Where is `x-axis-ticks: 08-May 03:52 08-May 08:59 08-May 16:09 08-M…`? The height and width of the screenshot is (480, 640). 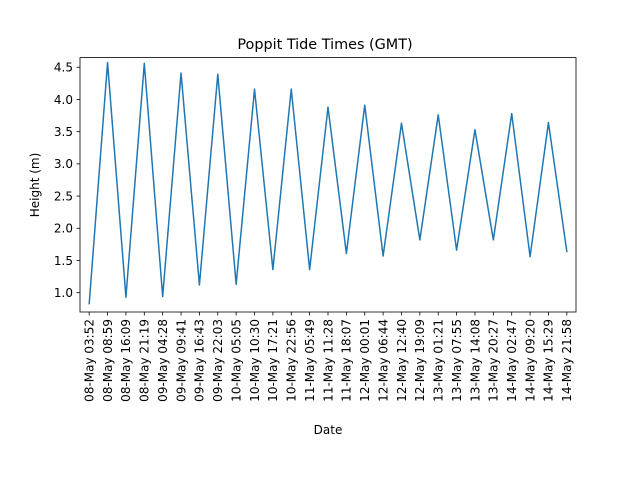 x-axis-ticks: 08-May 03:52 08-May 08:59 08-May 16:09 08-M… is located at coordinates (328, 357).